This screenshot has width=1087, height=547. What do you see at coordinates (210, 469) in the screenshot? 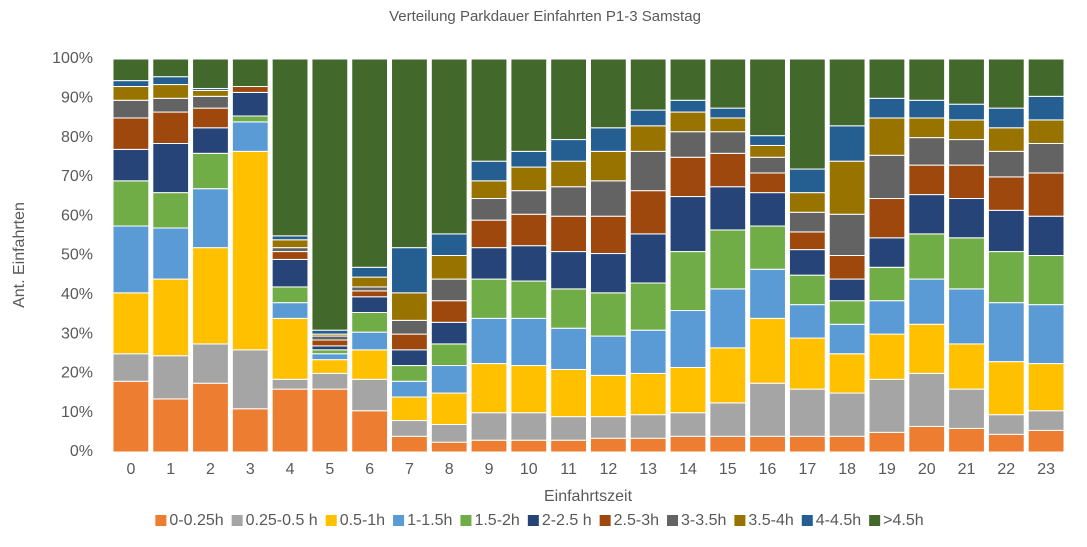
I see `x-tick-label: 2` at bounding box center [210, 469].